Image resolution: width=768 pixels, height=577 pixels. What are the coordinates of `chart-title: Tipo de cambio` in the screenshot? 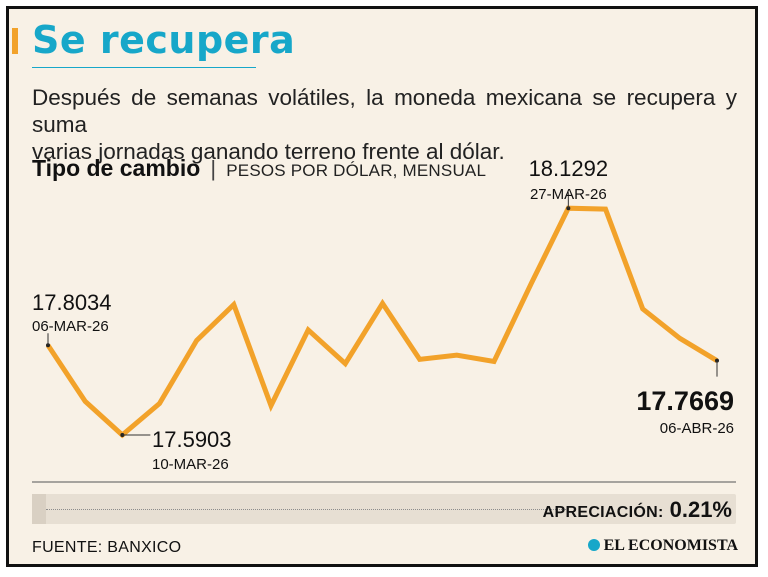 It's located at (116, 168).